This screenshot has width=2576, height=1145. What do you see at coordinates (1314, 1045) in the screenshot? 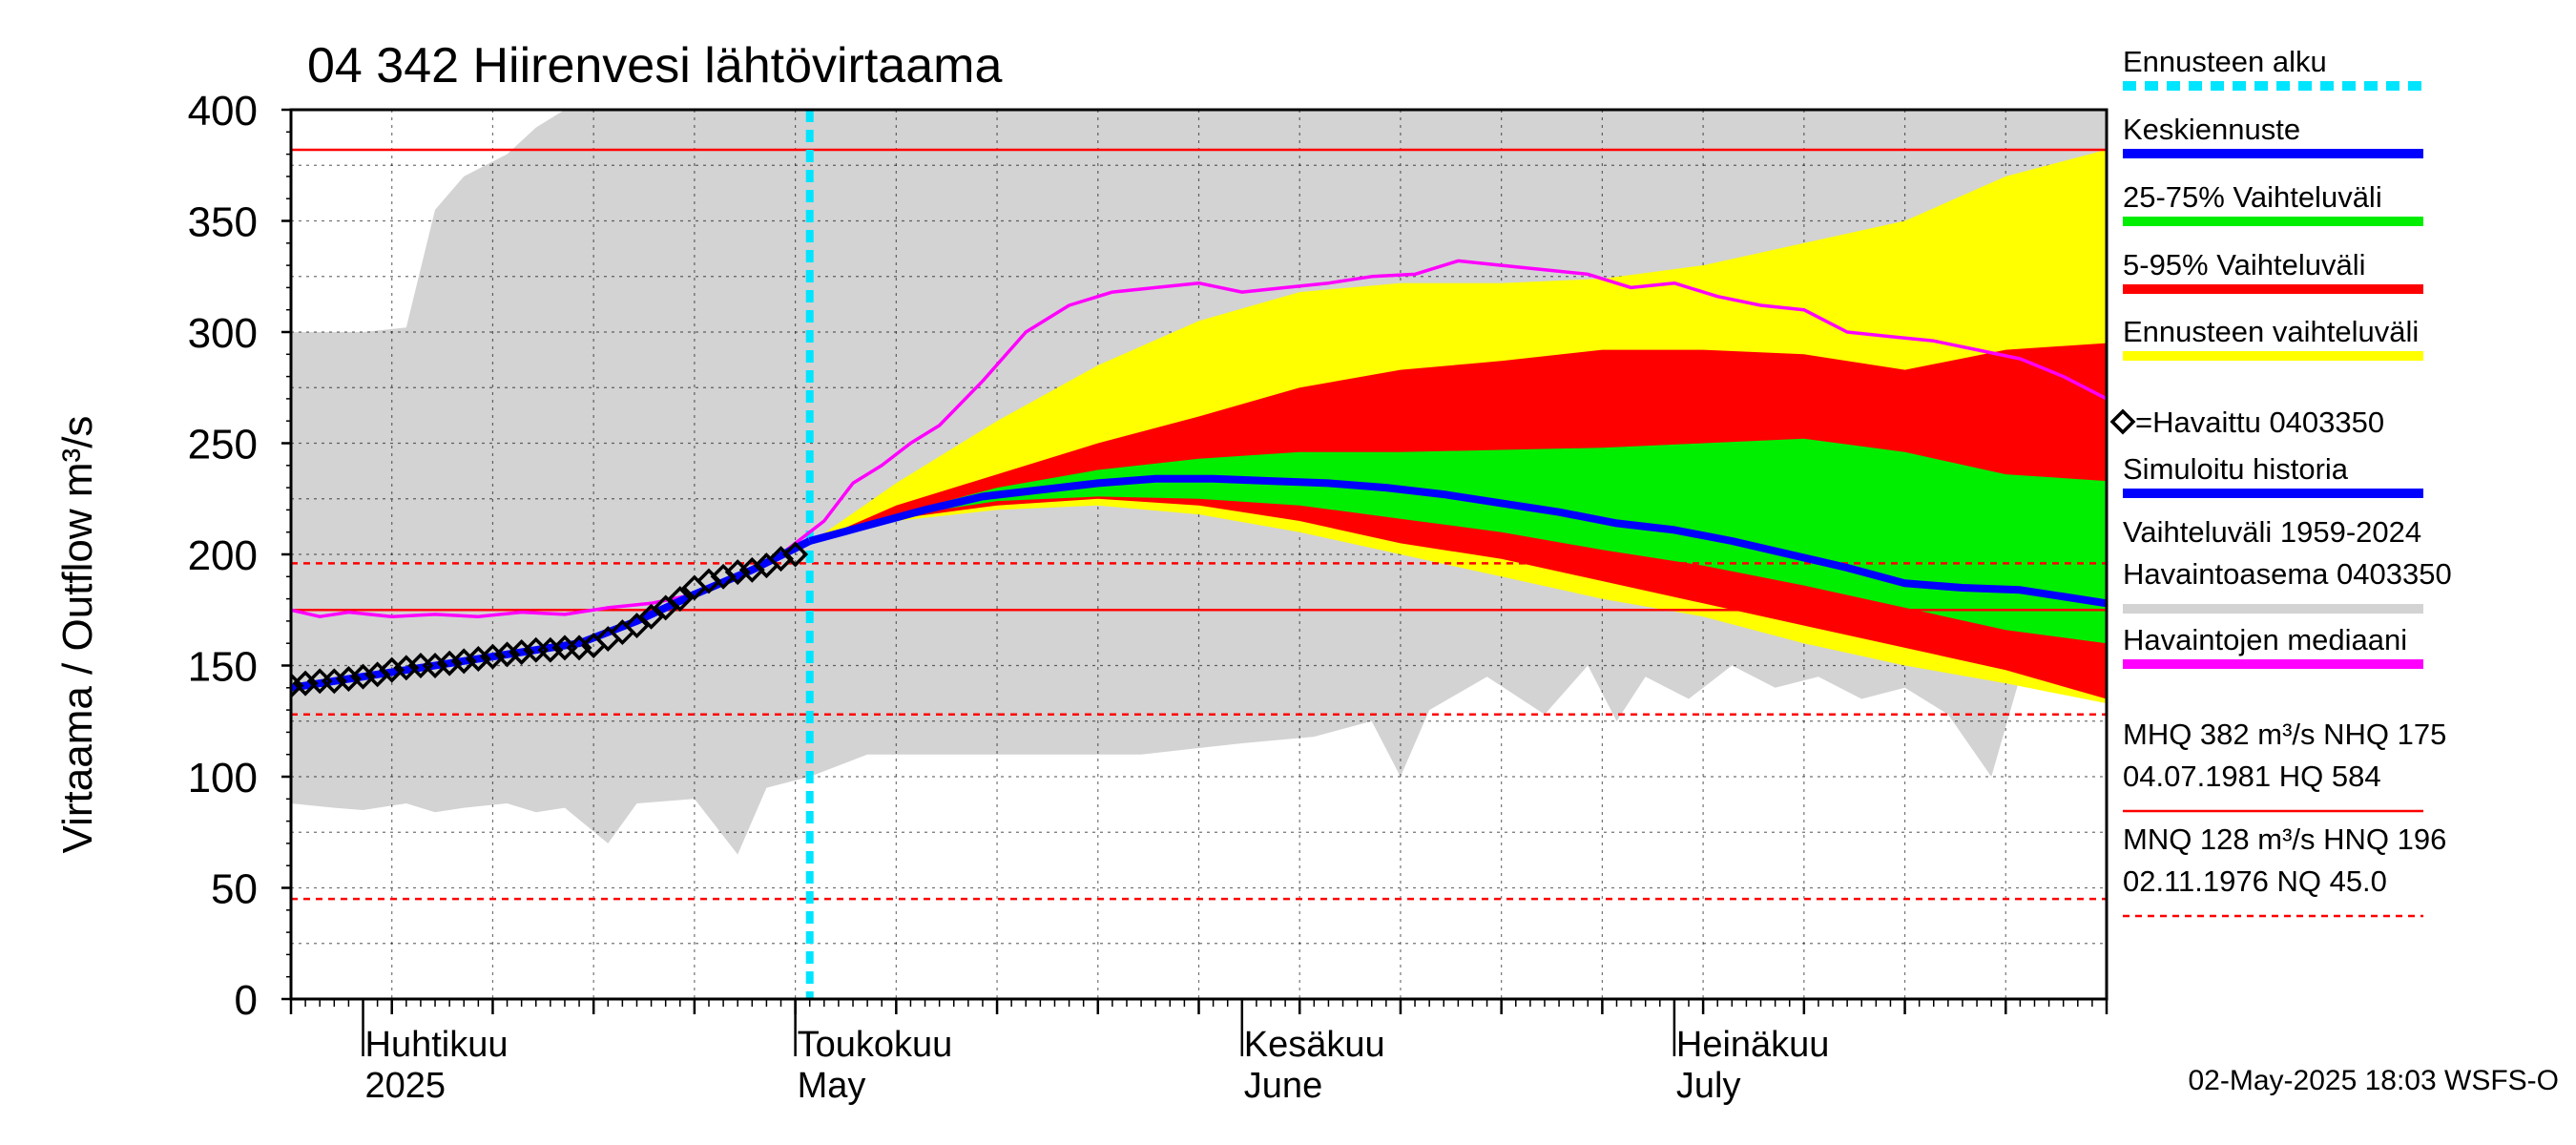
I see `month-label: Kesäkuu` at bounding box center [1314, 1045].